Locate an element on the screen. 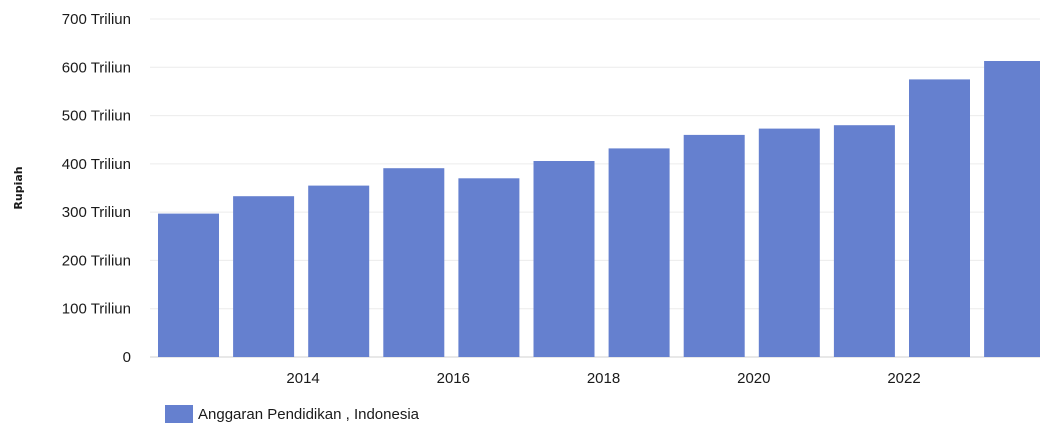 The height and width of the screenshot is (426, 1040). x-axis-tick-labels: 2014 2016 2018 2020 2022 is located at coordinates (603, 378).